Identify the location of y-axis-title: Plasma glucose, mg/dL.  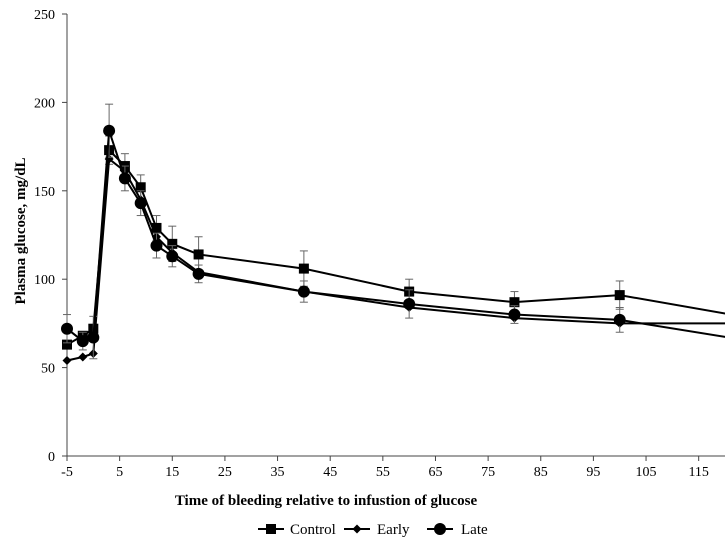
(21, 230).